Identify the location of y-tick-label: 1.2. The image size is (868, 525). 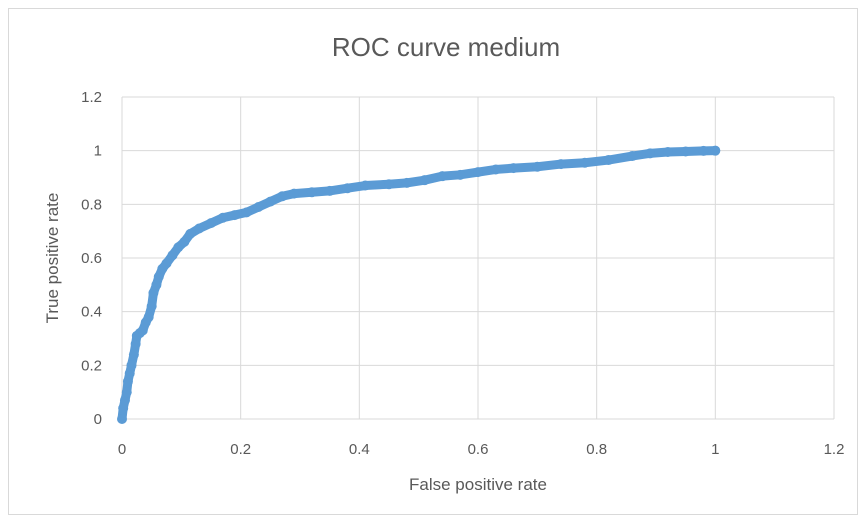
(91, 97).